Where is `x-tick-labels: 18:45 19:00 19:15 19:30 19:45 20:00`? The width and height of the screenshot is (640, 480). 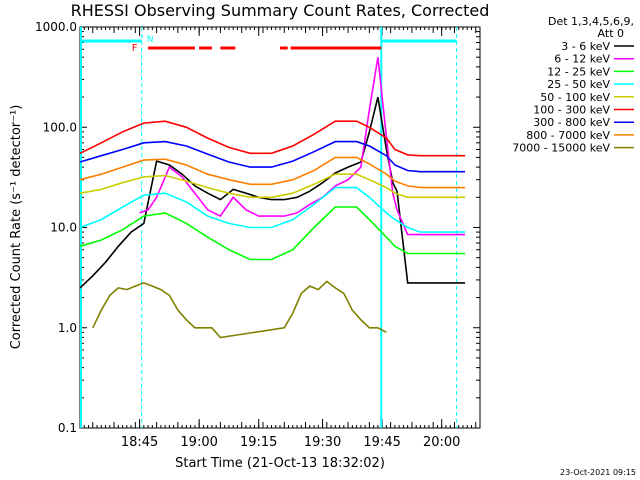
x-tick-labels: 18:45 19:00 19:15 19:30 19:45 20:00 is located at coordinates (291, 442).